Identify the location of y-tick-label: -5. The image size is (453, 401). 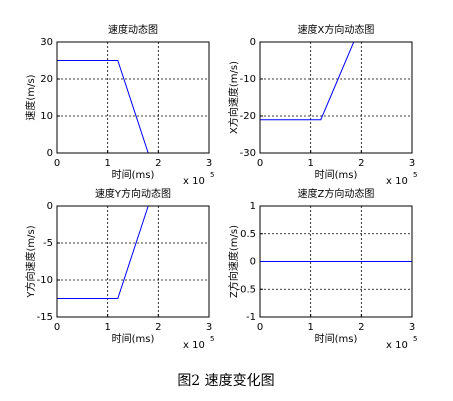
(48, 243).